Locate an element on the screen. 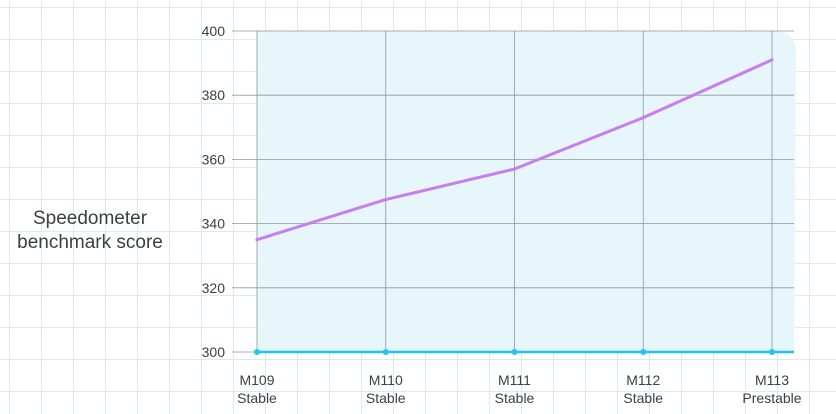 The width and height of the screenshot is (836, 414). y-tick-label: 380 is located at coordinates (214, 95).